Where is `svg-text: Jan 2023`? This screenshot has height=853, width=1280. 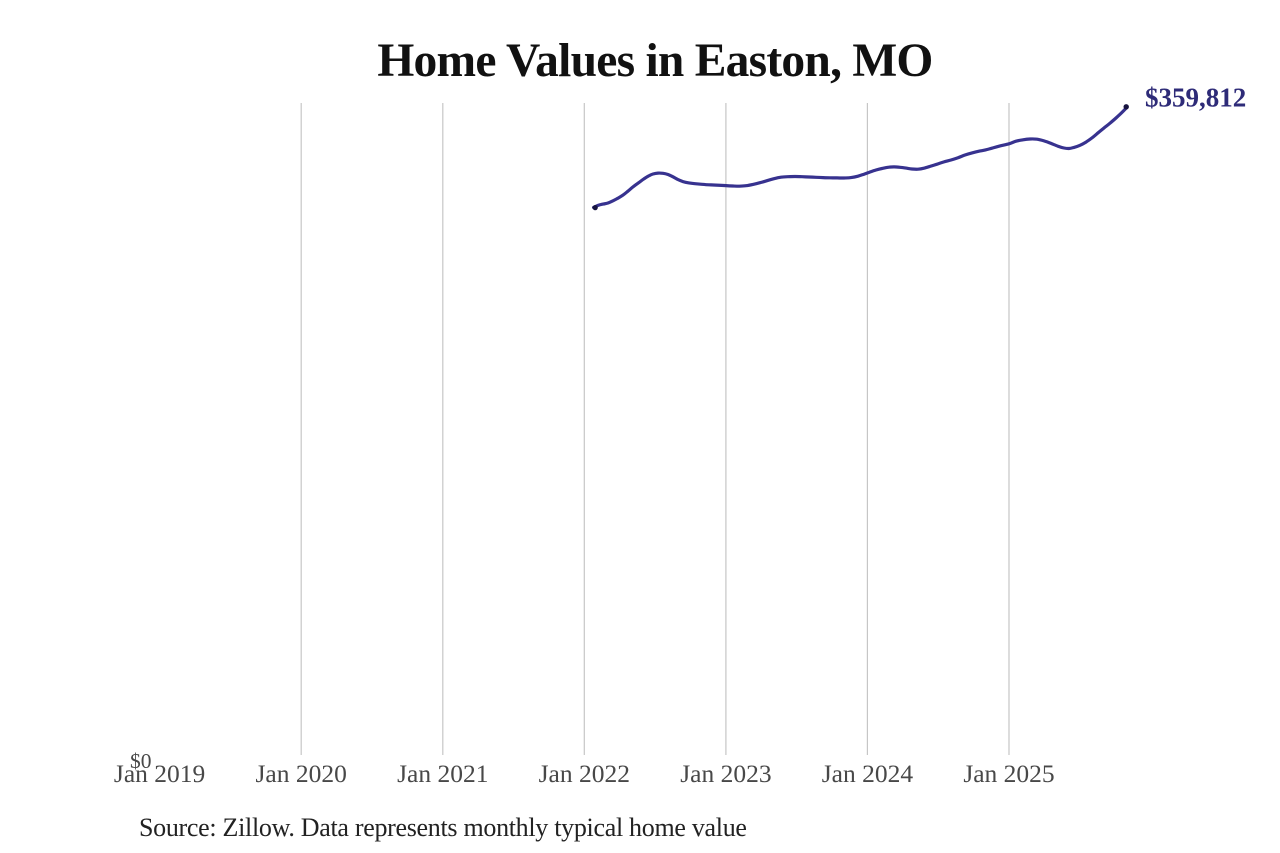 svg-text: Jan 2023 is located at coordinates (725, 773).